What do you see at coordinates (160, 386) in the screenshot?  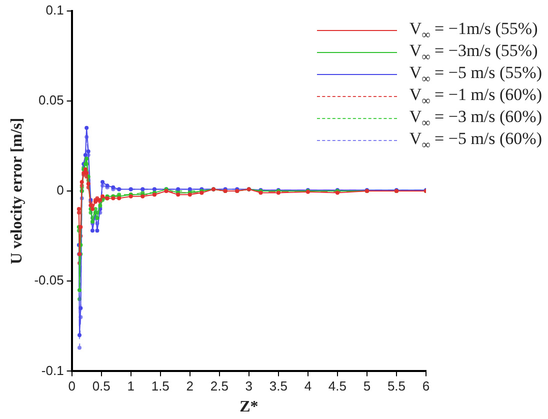 I see `x-tick-label: 1.5` at bounding box center [160, 386].